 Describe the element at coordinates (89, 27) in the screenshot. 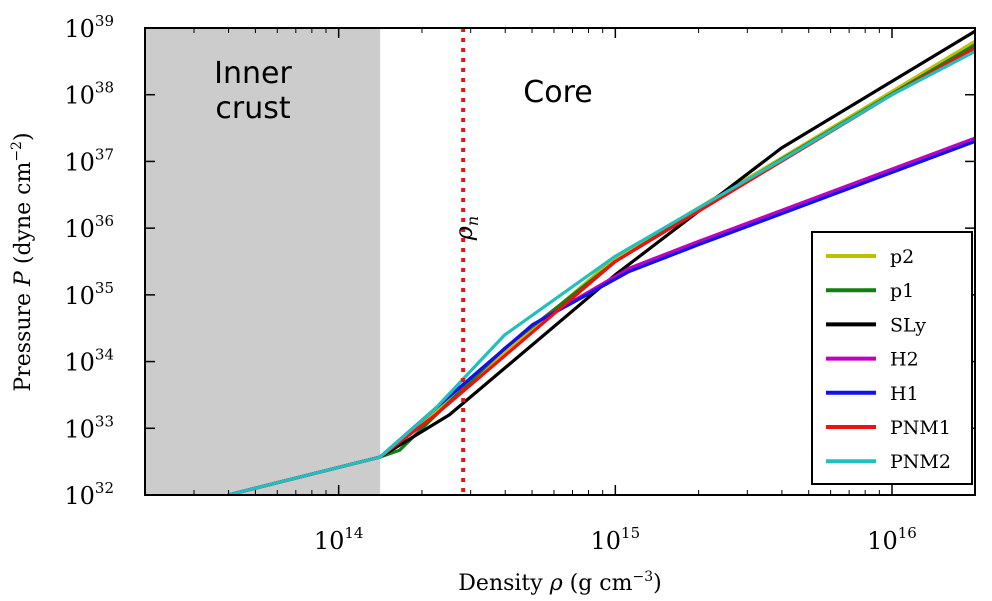

I see `y-tick-label: 1039` at that location.